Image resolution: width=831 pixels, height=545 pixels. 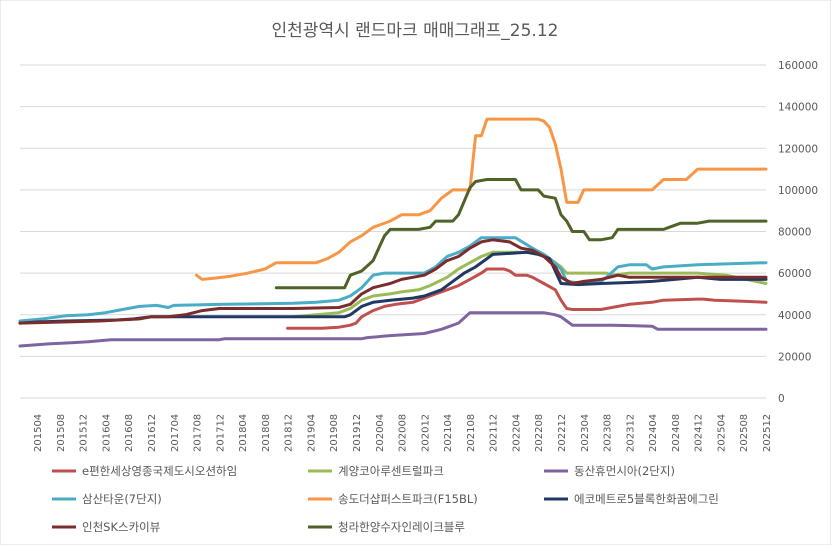 What do you see at coordinates (676, 433) in the screenshot?
I see `x-tick-label: 202408` at bounding box center [676, 433].